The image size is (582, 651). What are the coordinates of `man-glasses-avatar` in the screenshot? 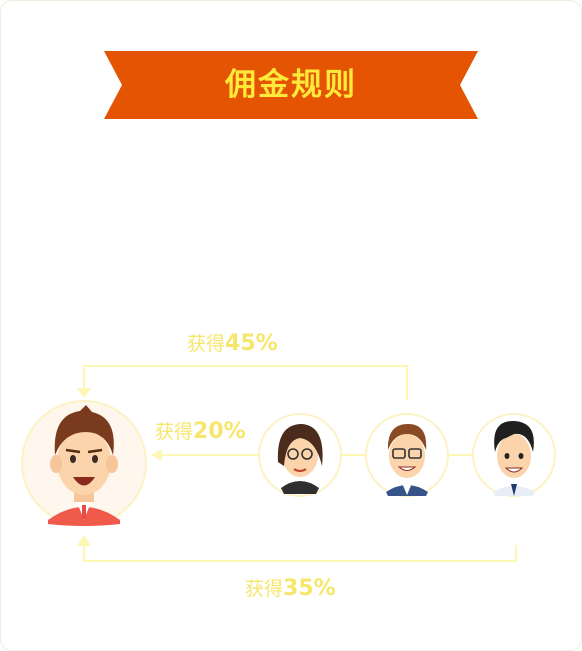 It's located at (407, 455).